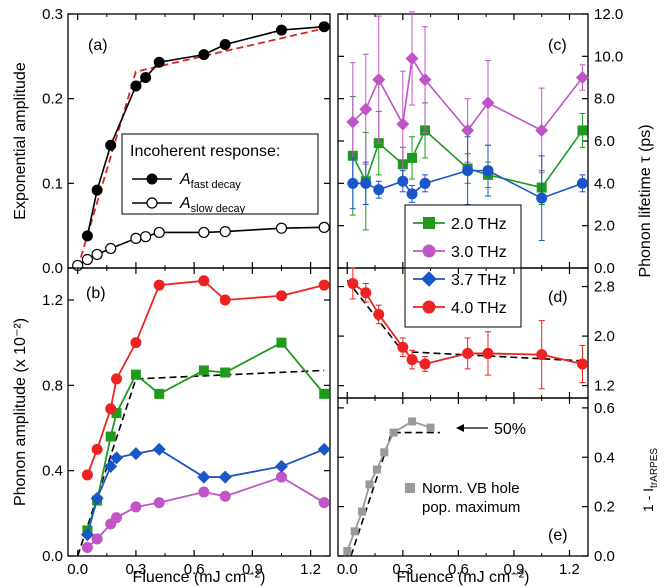 The image size is (670, 588). Describe the element at coordinates (479, 308) in the screenshot. I see `legend-entry-c: 4.0 THz` at that location.